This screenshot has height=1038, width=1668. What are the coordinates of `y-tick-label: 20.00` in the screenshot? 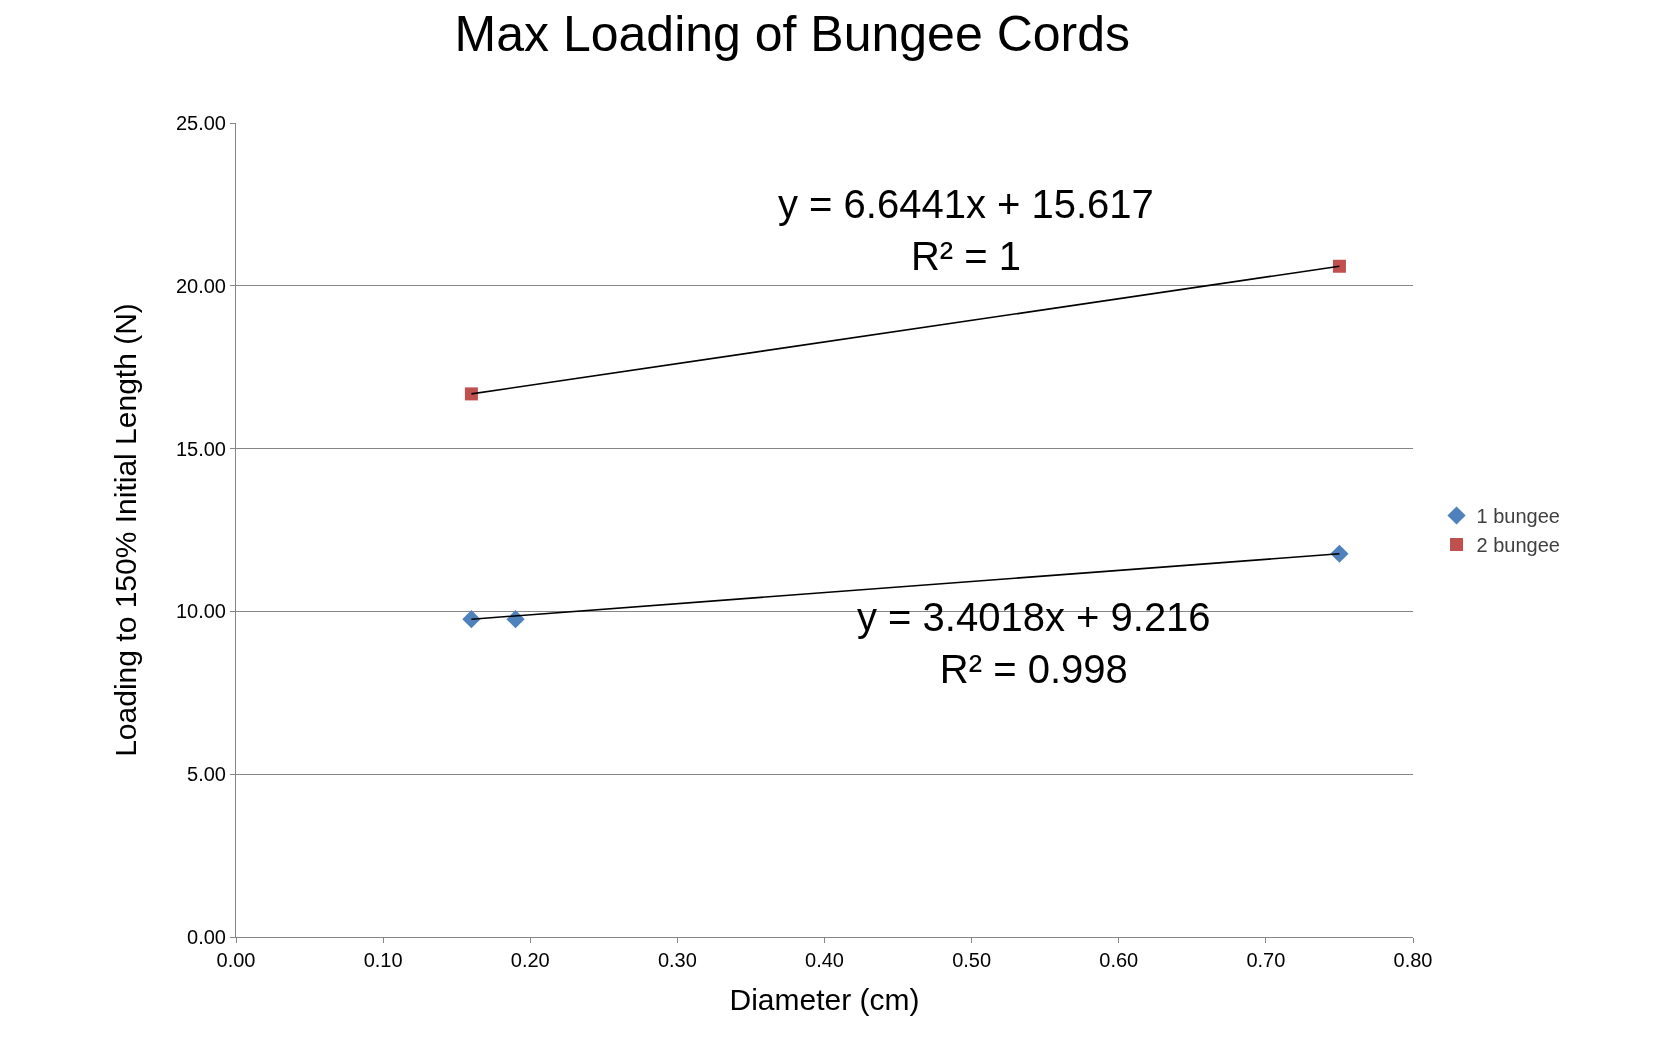 It's located at (200, 285).